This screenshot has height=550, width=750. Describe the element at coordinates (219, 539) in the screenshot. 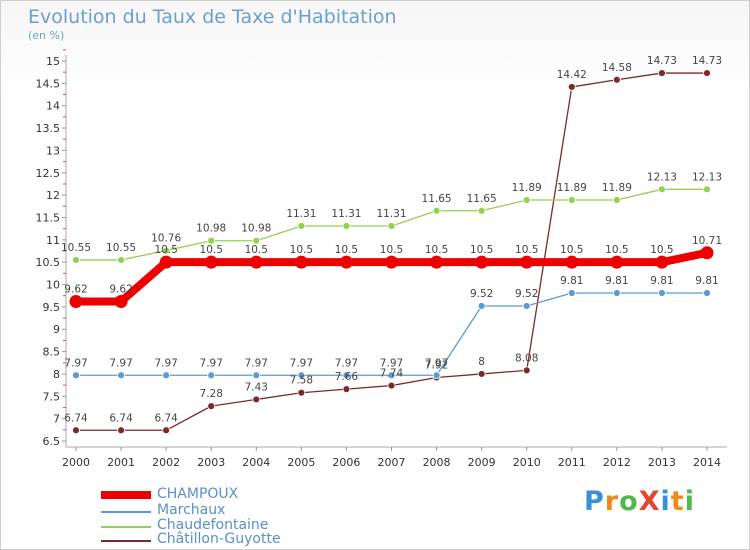

I see `legend-label: Châtillon-Guyotte` at that location.